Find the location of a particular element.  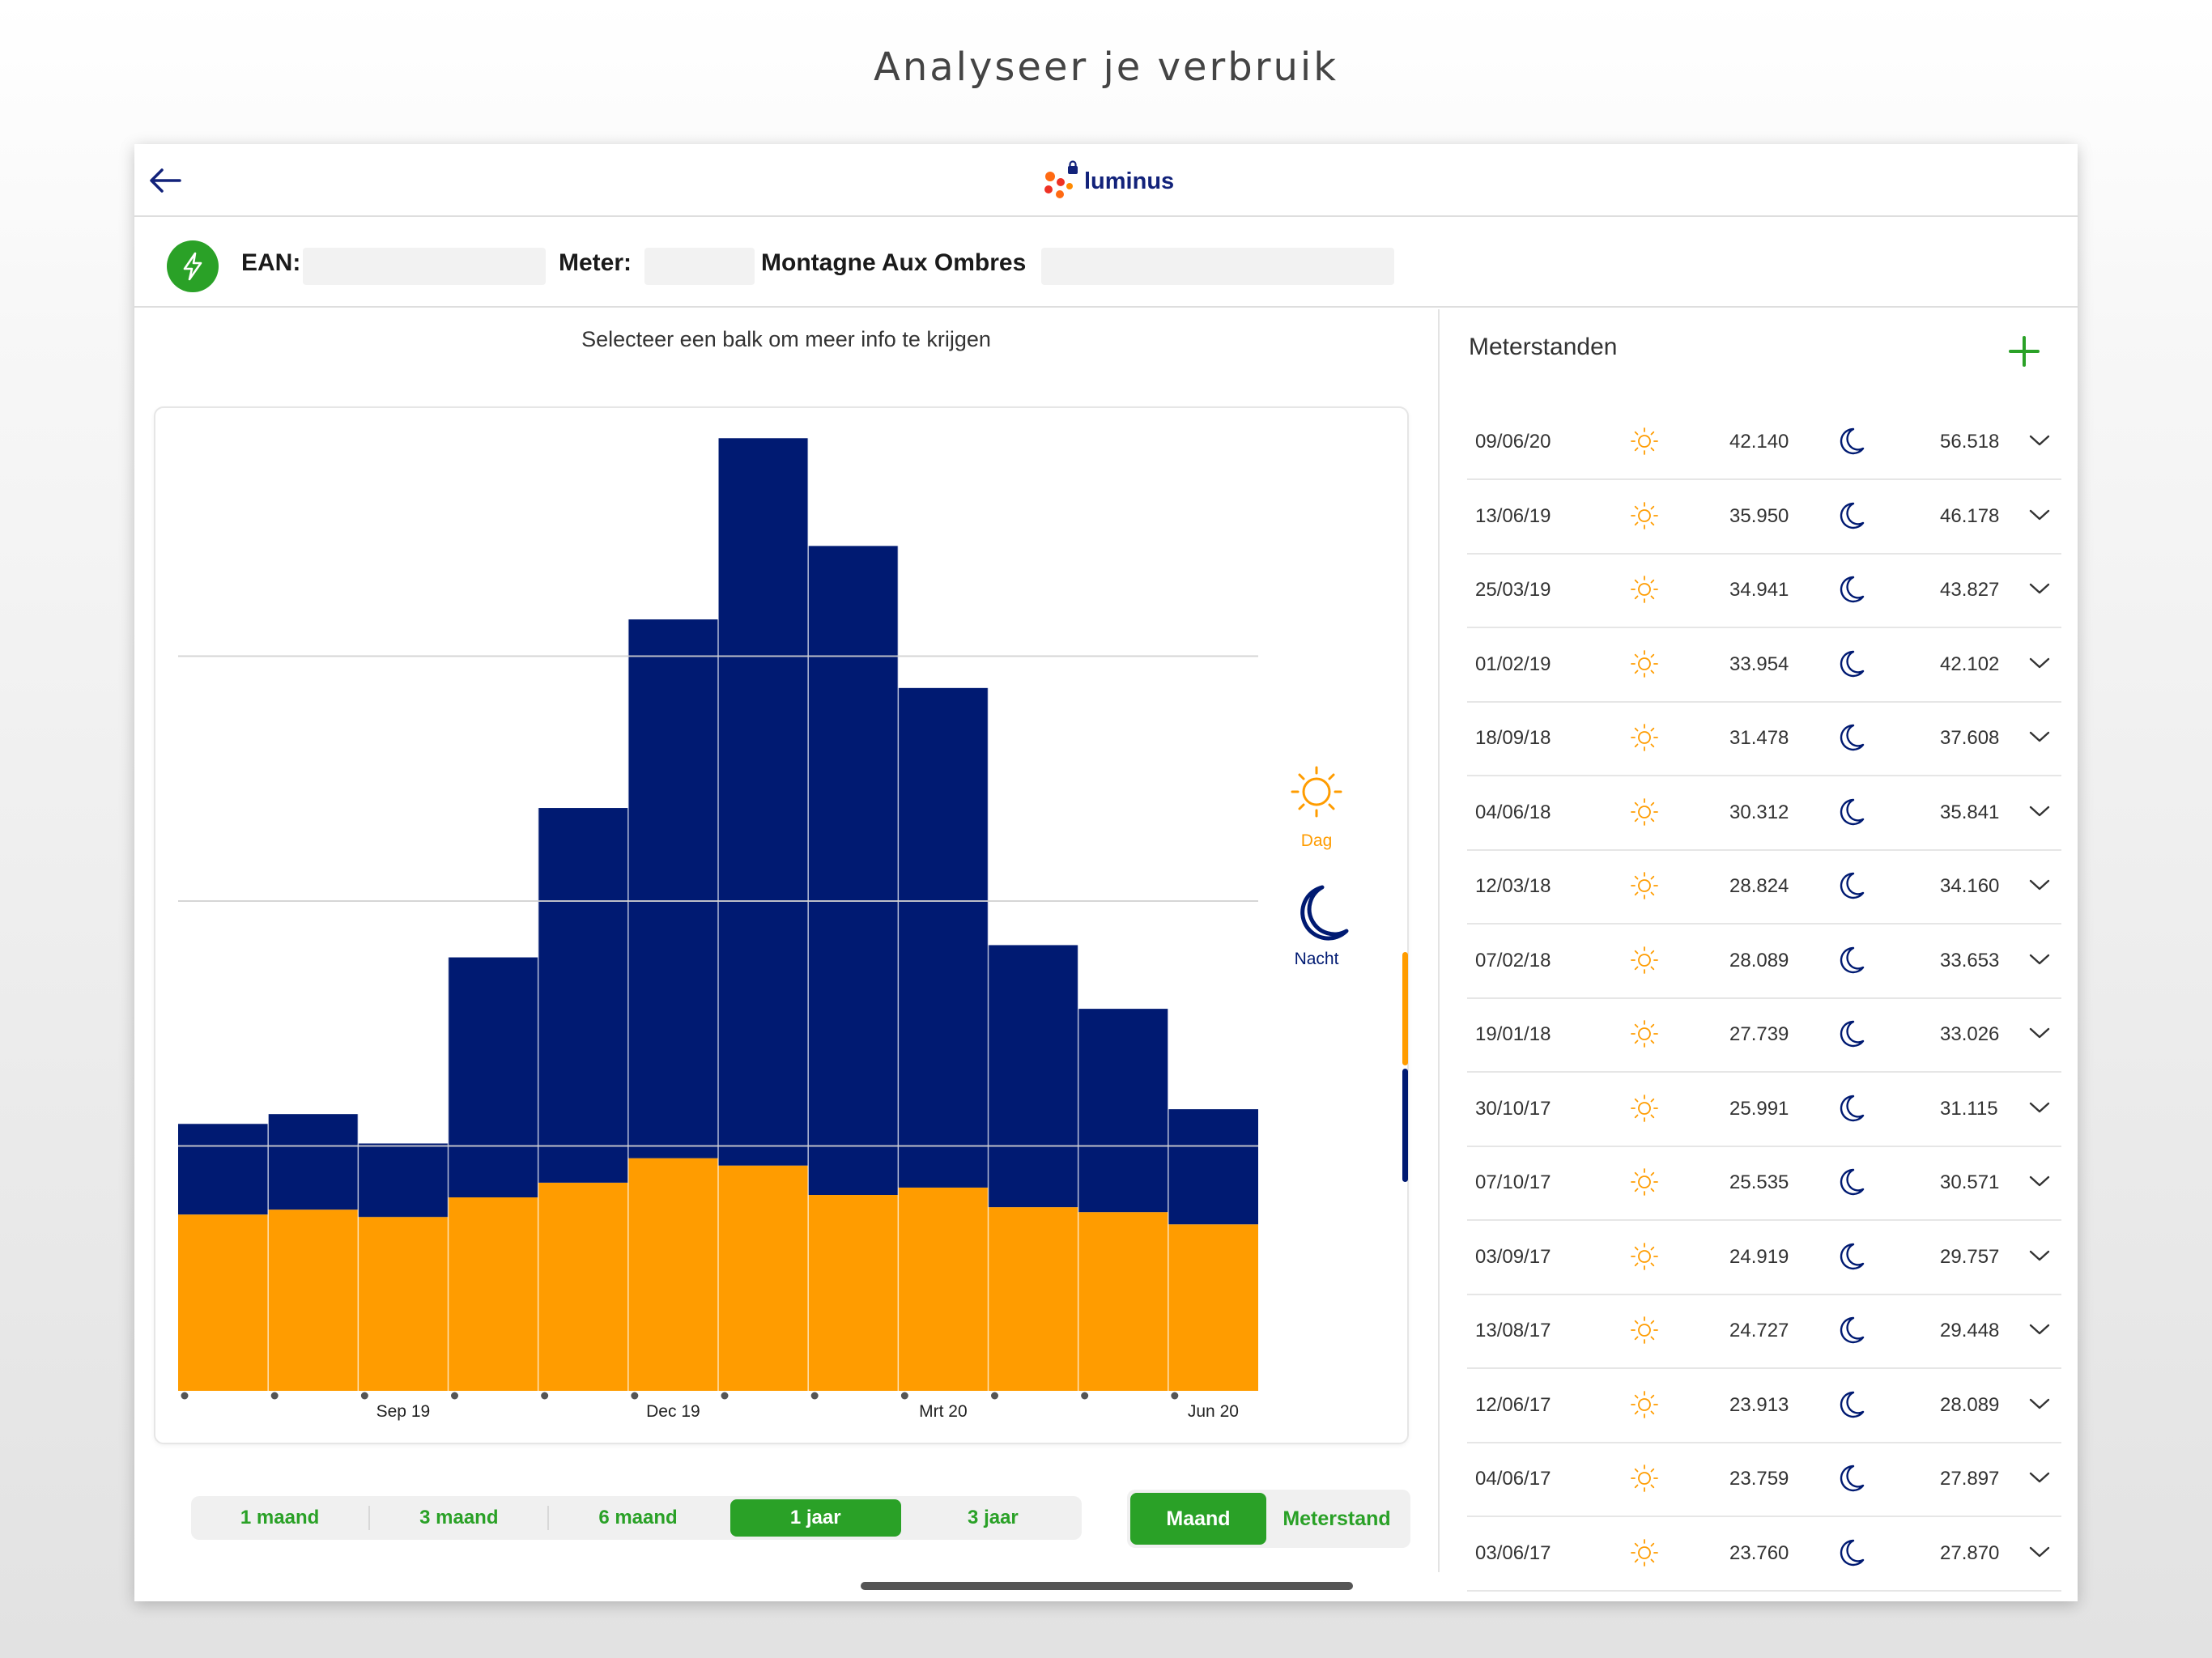

reading-row: 03/09/17 24.919 29.757 is located at coordinates (1764, 1258).